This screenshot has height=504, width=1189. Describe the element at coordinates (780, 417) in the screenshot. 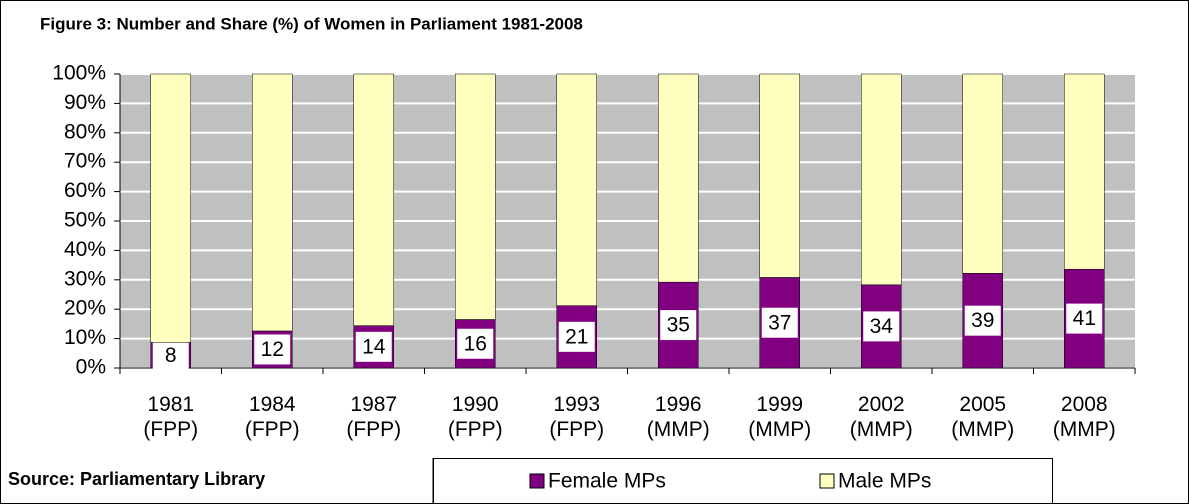

I see `x-tick-label: 1999 (MMP)` at that location.